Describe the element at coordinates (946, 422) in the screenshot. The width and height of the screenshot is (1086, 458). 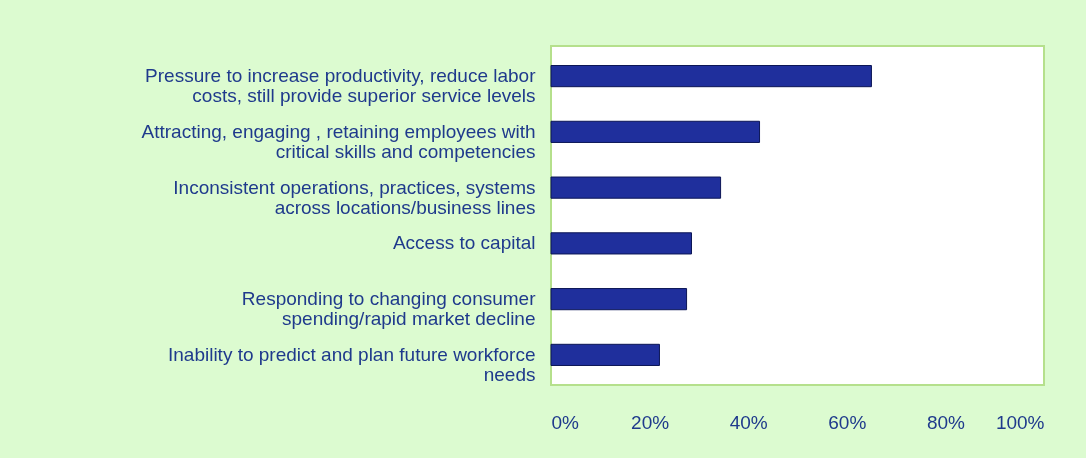
I see `x-tick-label: 80%` at that location.